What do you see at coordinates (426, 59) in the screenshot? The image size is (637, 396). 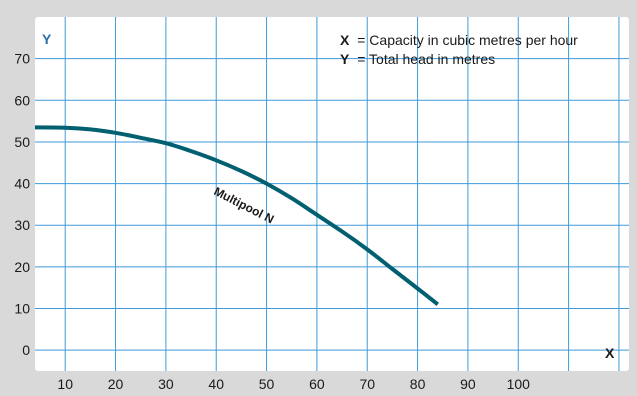 I see `legend-y-text: = Total head in metres` at bounding box center [426, 59].